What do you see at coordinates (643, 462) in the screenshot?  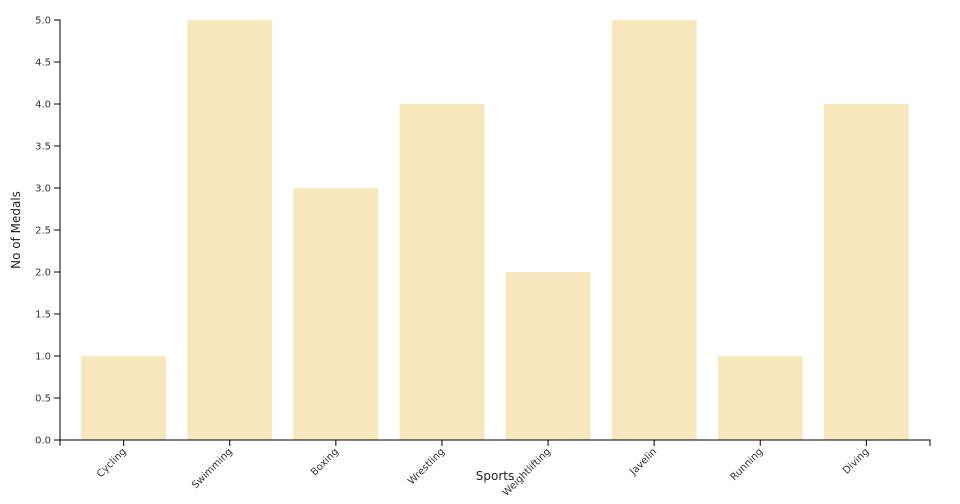 I see `x-tick-label: Javelin` at bounding box center [643, 462].